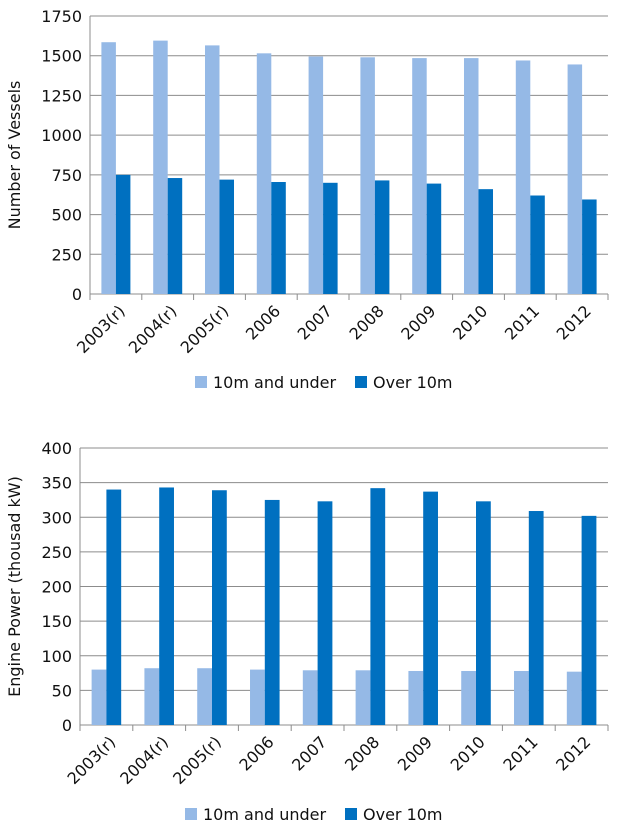  What do you see at coordinates (14, 586) in the screenshot?
I see `y-axis-title: Engine Power (thousad kW)` at bounding box center [14, 586].